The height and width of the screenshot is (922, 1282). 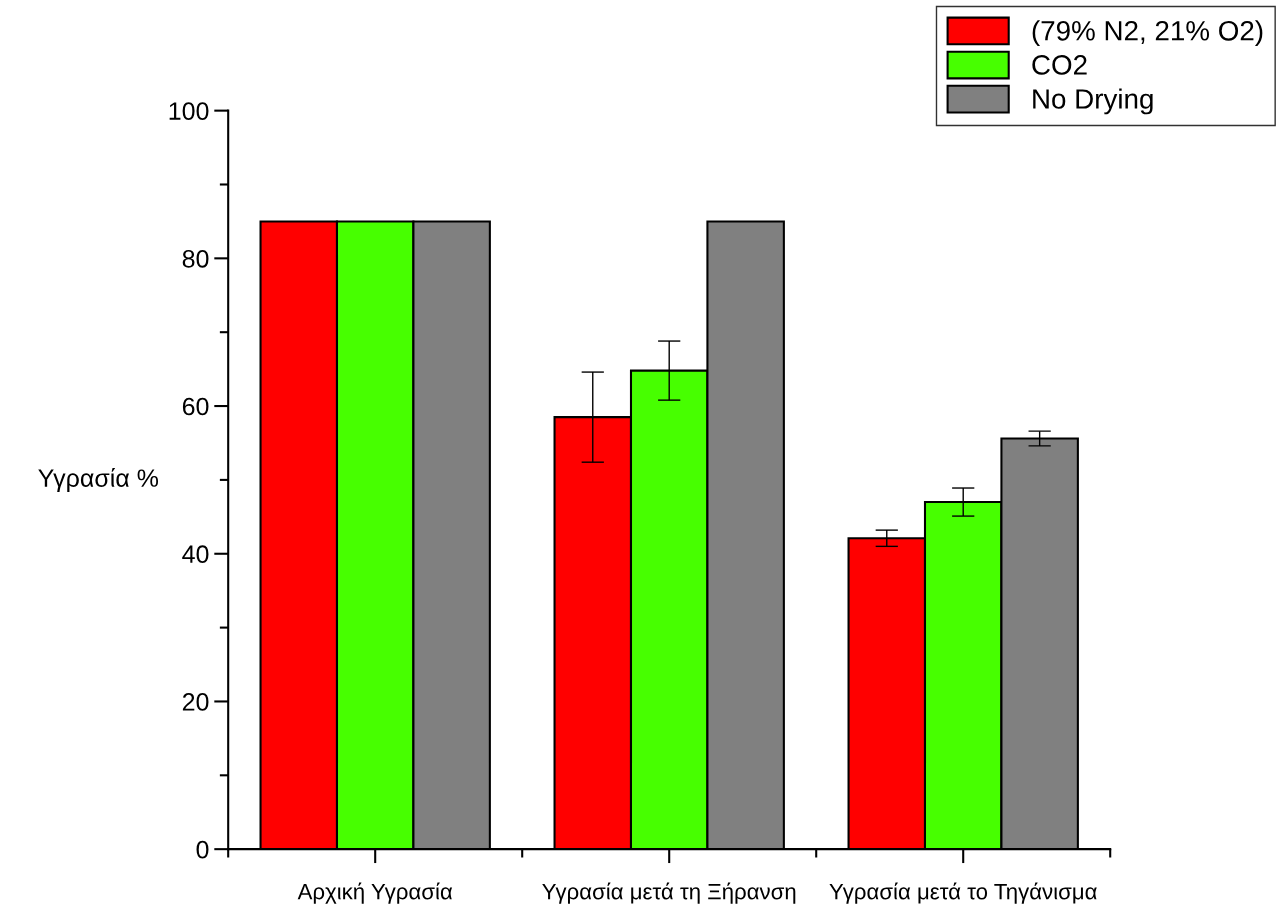 What do you see at coordinates (1147, 33) in the screenshot?
I see `legend-label: (79% N2, 21% O2)` at bounding box center [1147, 33].